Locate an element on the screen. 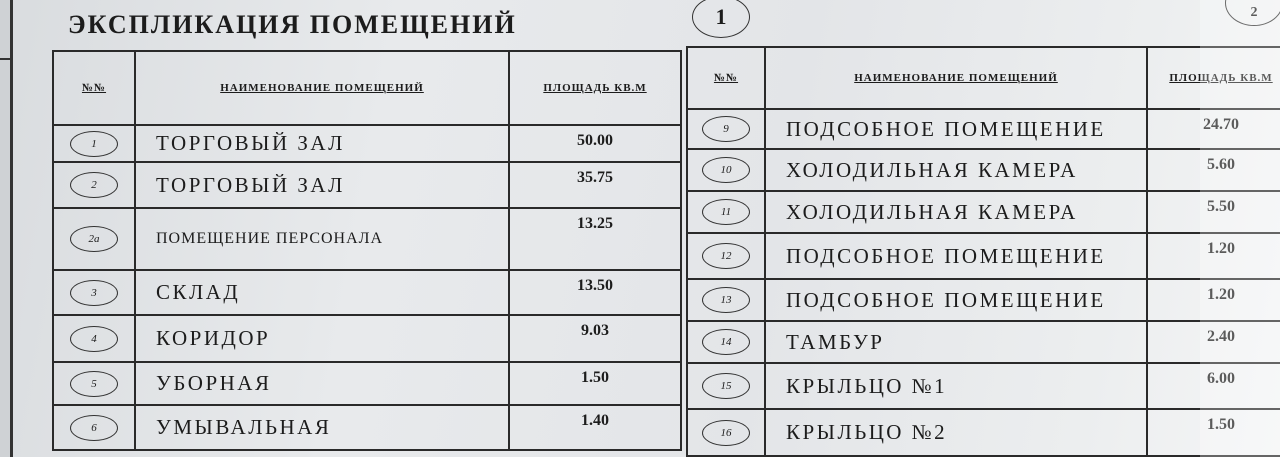 This screenshot has width=1280, height=457. table-row: 4 КОРИДОР 9.03 is located at coordinates (367, 338).